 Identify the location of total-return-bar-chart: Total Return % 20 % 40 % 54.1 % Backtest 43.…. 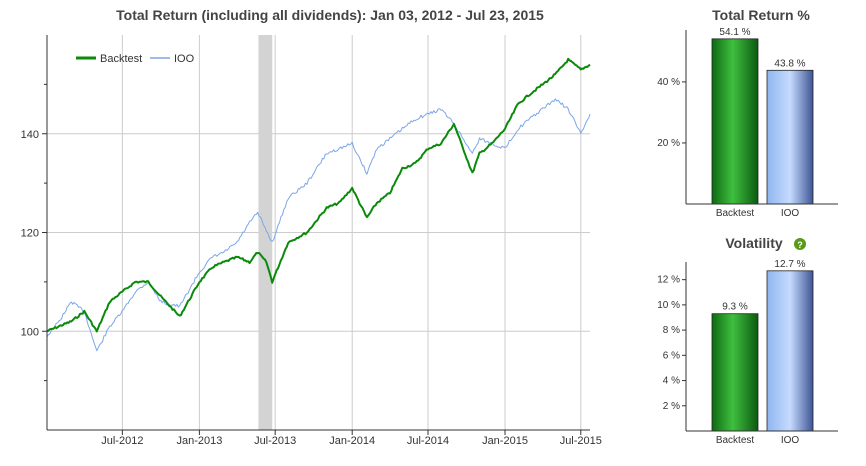
(747, 113).